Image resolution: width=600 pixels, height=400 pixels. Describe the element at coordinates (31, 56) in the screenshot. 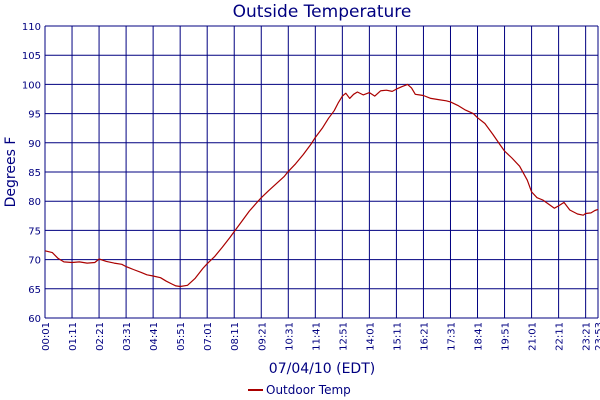

I see `y-tick-label: 105` at that location.